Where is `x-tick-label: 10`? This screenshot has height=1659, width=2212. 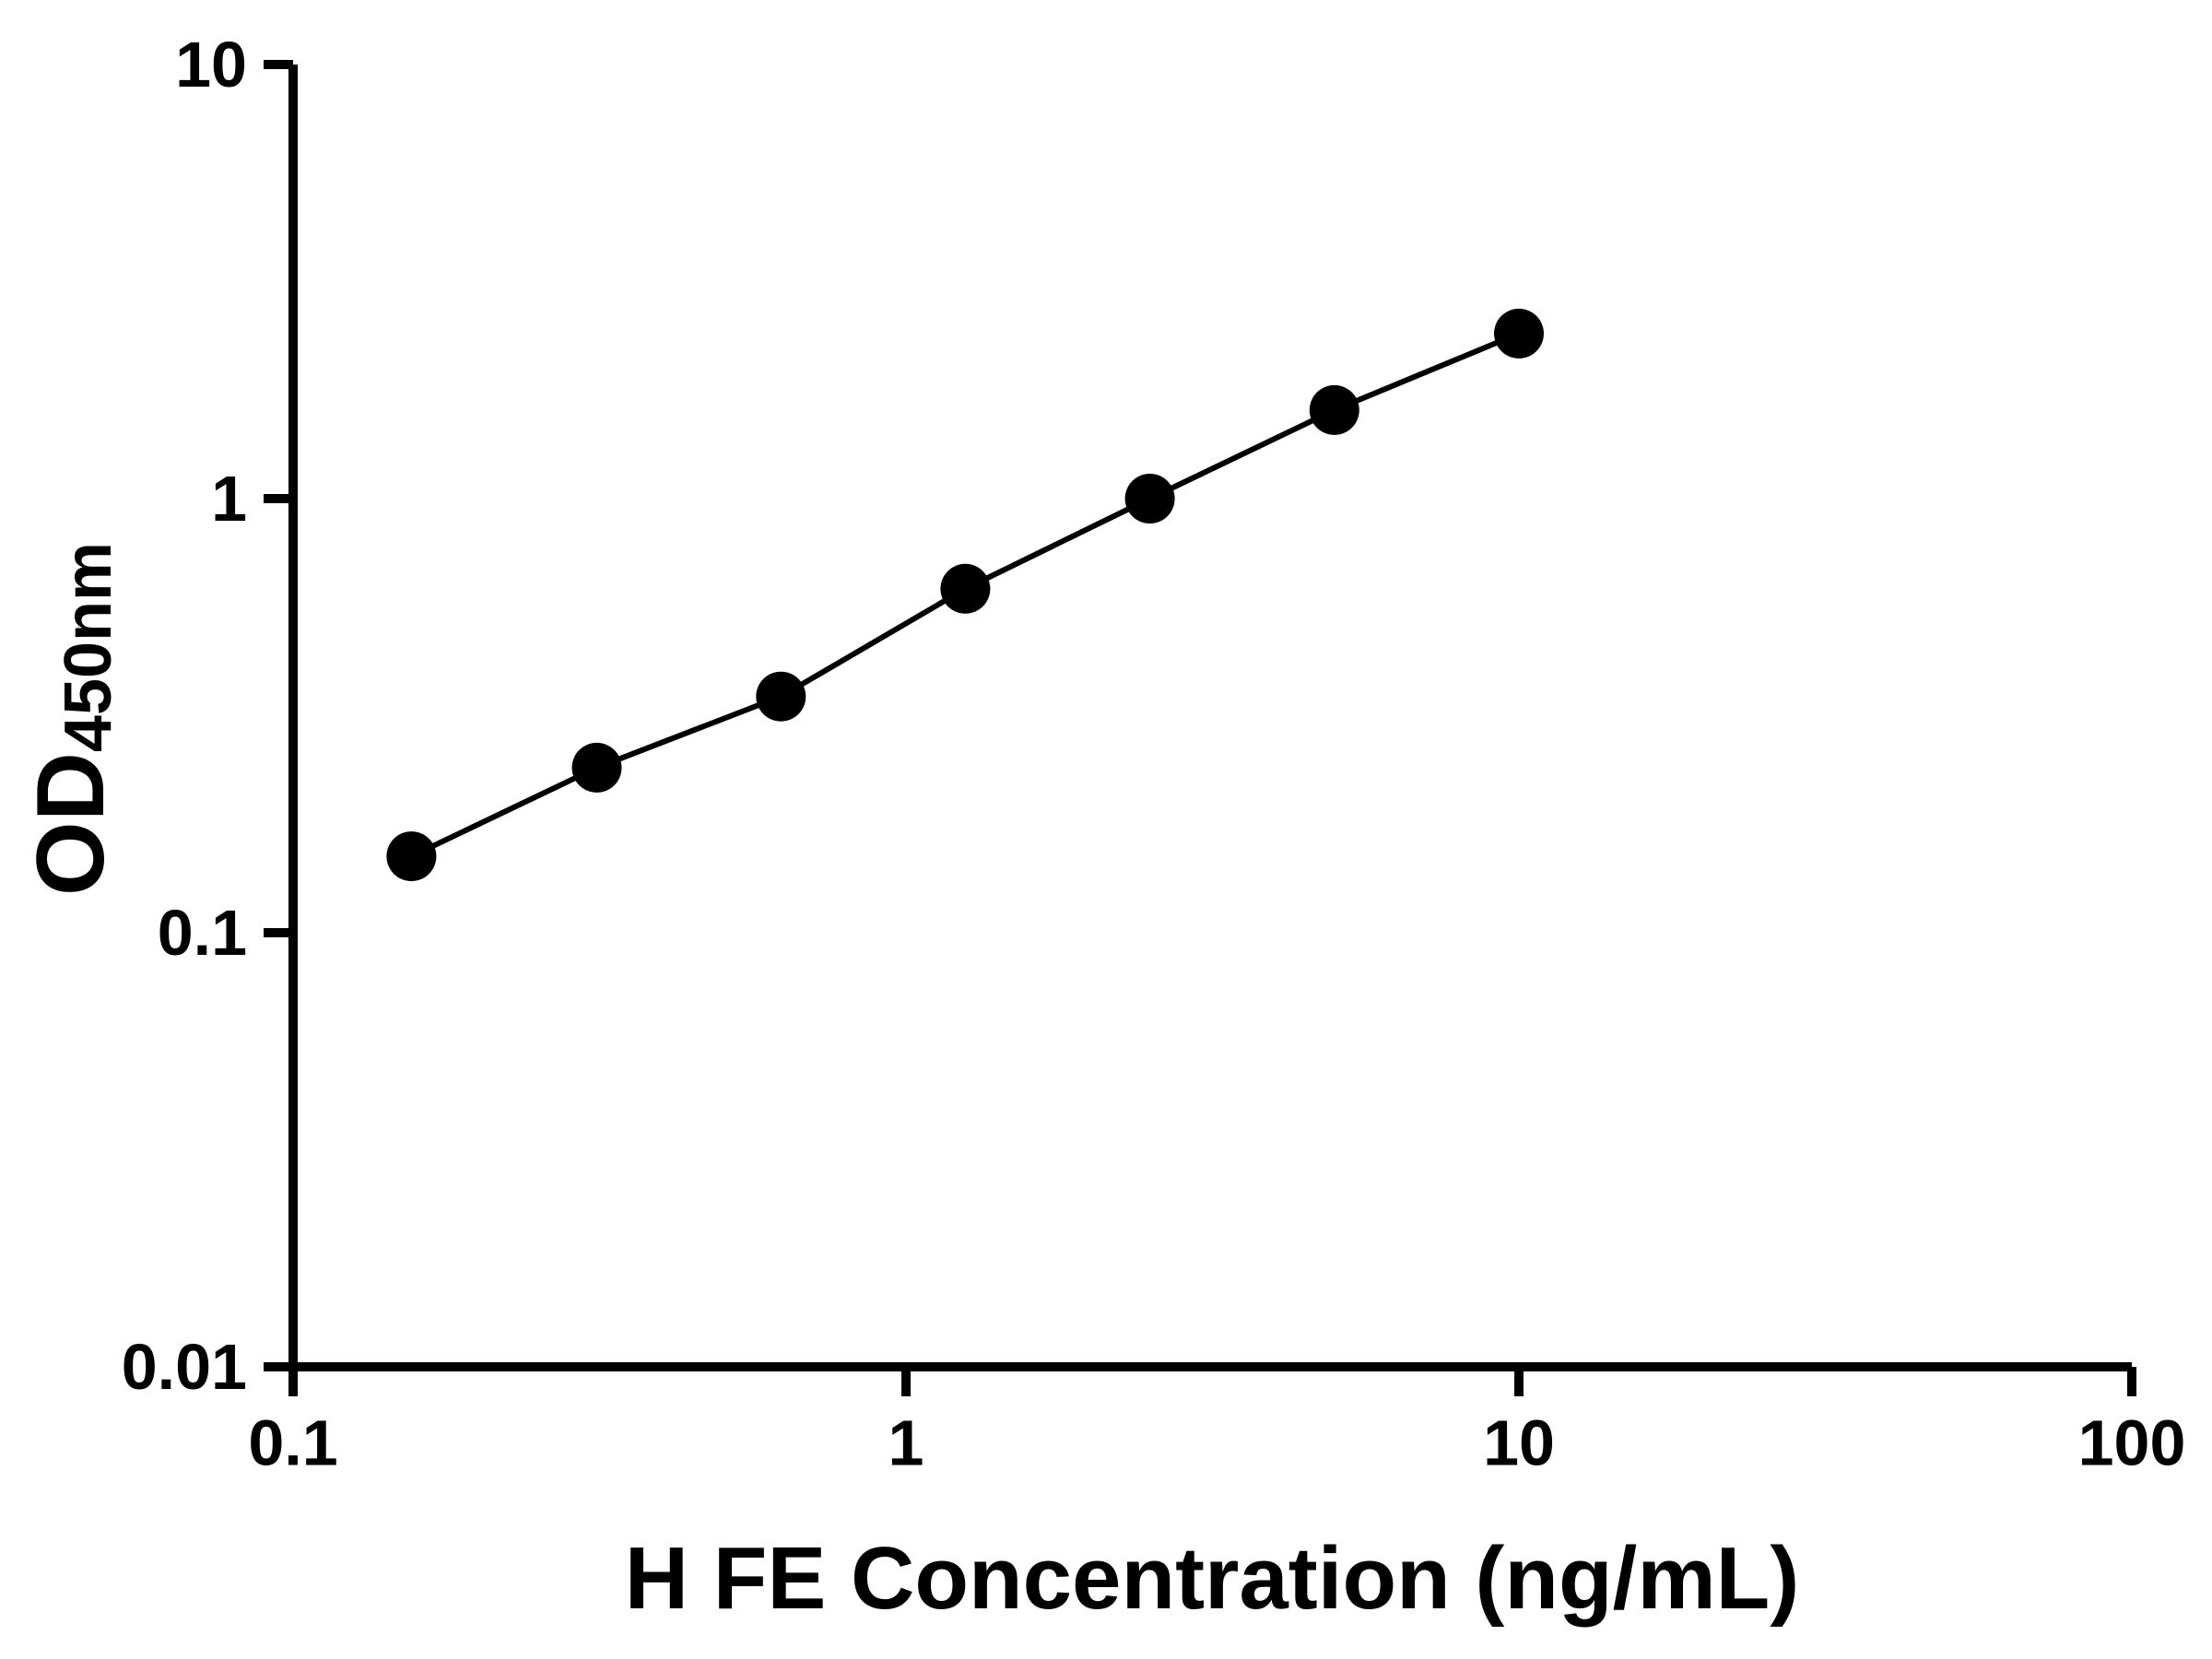 x-tick-label: 10 is located at coordinates (1519, 1442).